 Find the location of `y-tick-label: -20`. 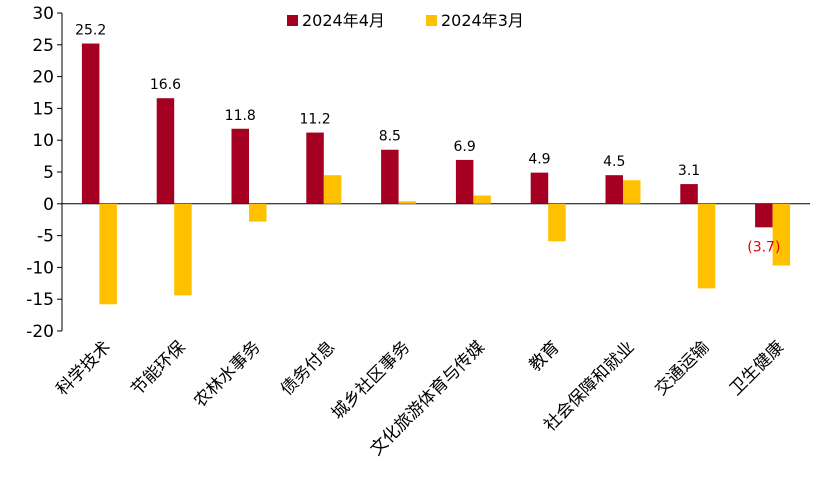

y-tick-label: -20 is located at coordinates (40, 332).